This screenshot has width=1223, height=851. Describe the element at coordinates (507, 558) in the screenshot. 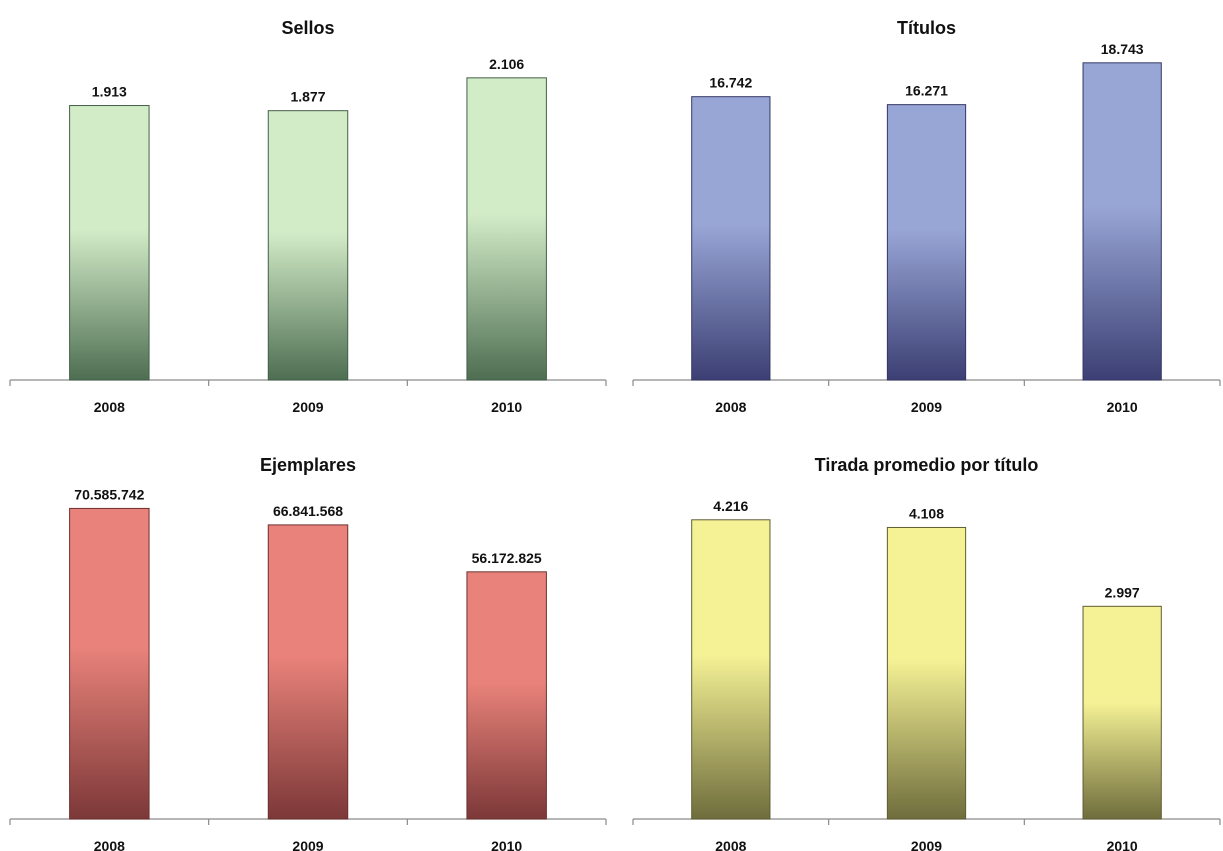

I see `data-label: 56.172.825` at that location.